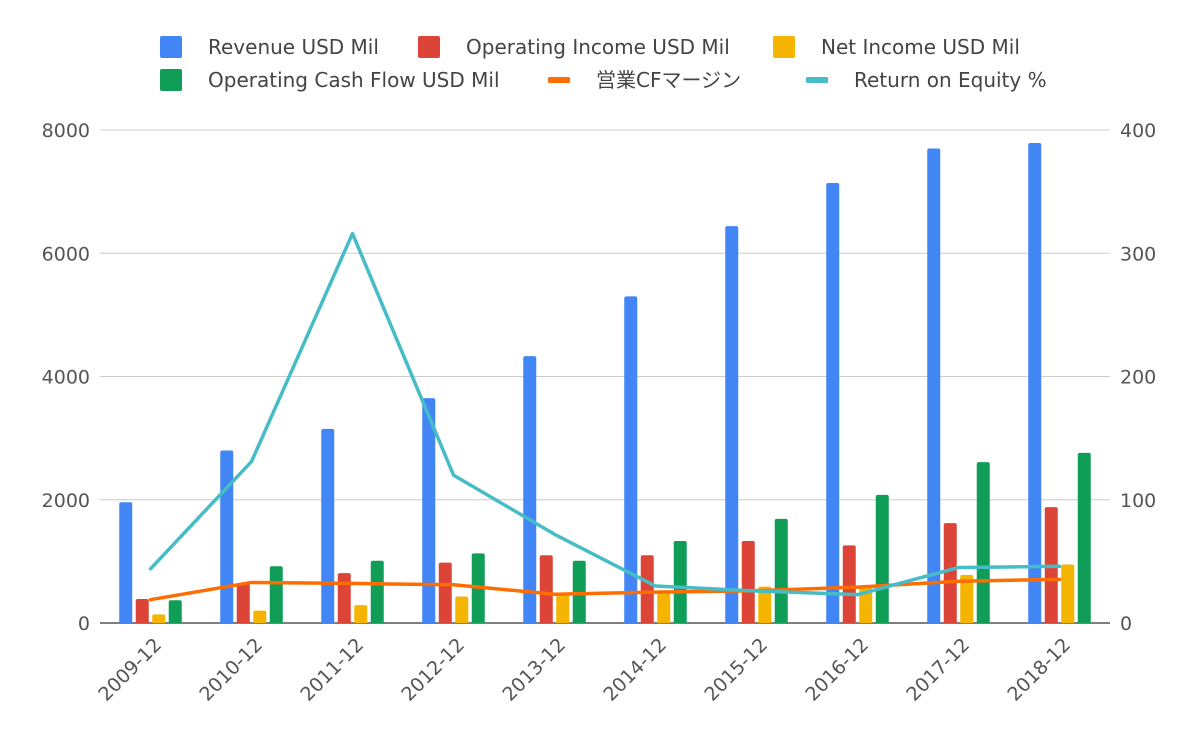  Describe the element at coordinates (231, 670) in the screenshot. I see `x-tick-label: 2010-12` at that location.